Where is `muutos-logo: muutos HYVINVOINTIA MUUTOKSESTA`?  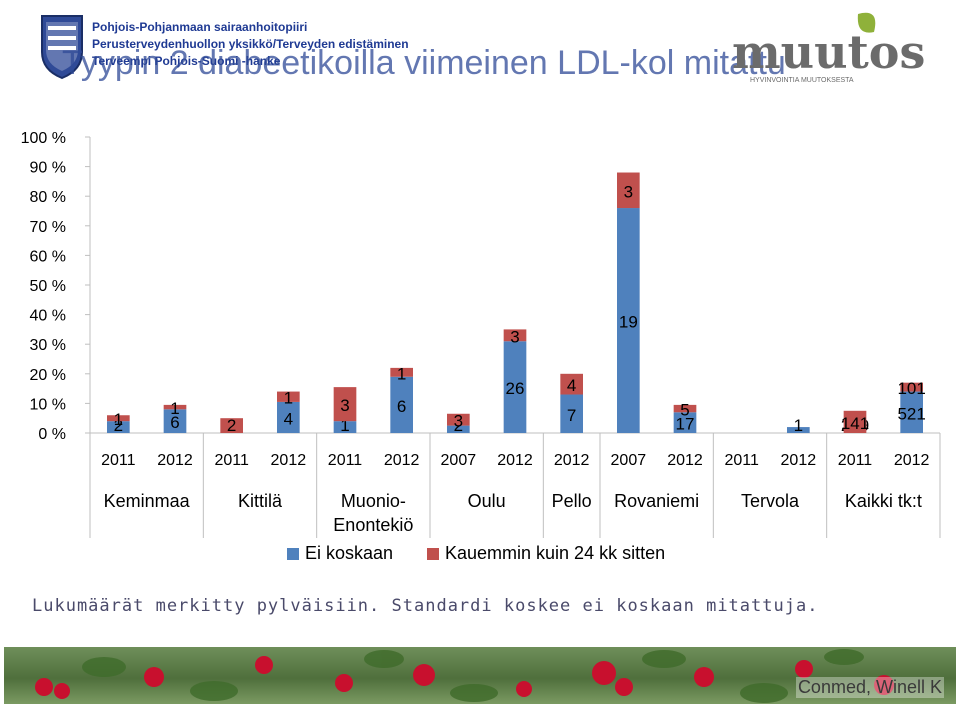 muutos-logo: muutos HYVINVOINTIA MUUTOKSESTA is located at coordinates (828, 48).